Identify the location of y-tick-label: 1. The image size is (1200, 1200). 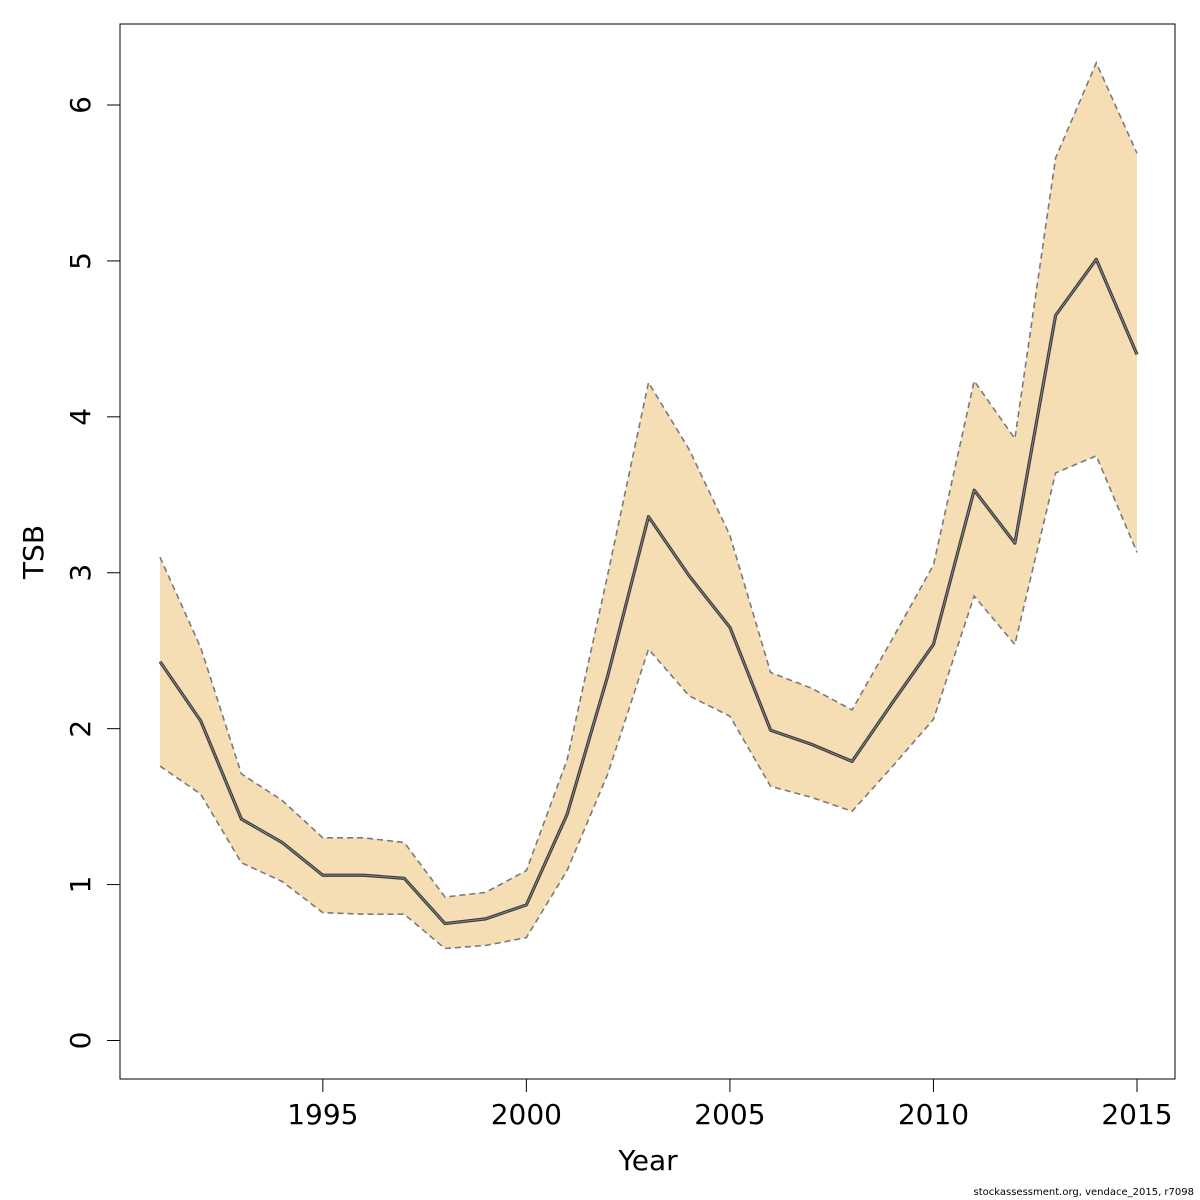
(80, 885).